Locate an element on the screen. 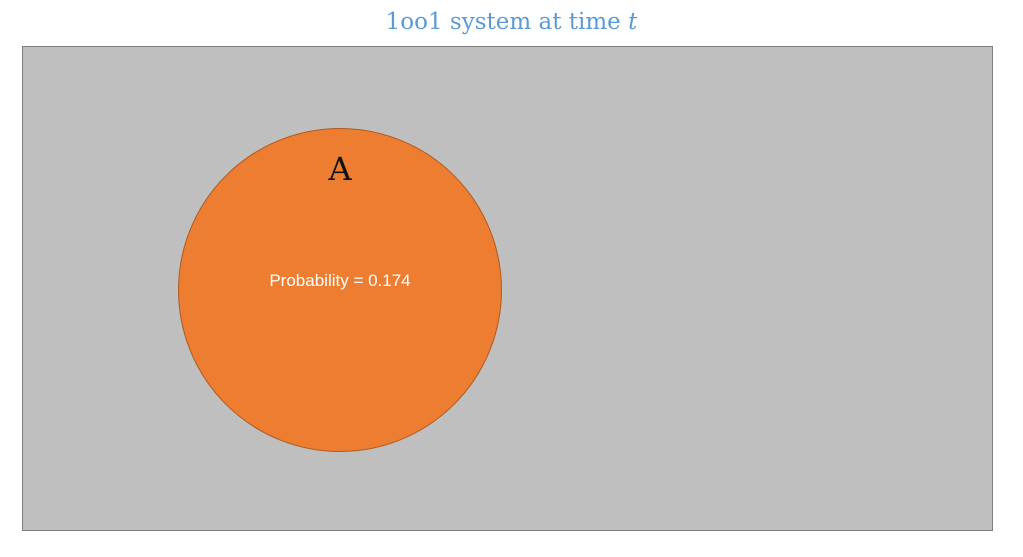 This screenshot has height=557, width=1023. title-text: 1oo1 system at time is located at coordinates (507, 22).